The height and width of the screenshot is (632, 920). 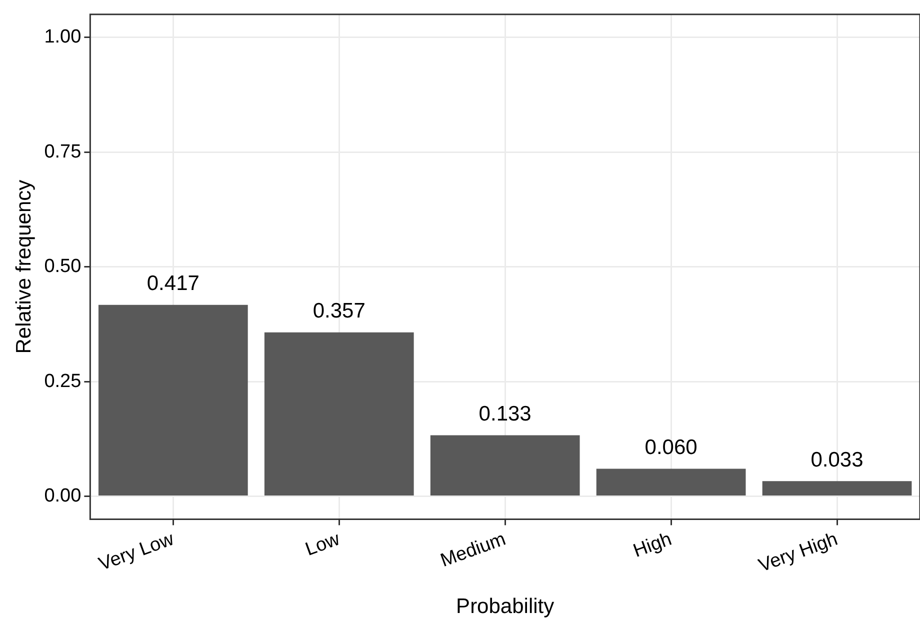 What do you see at coordinates (322, 544) in the screenshot?
I see `x-tick-label: Low` at bounding box center [322, 544].